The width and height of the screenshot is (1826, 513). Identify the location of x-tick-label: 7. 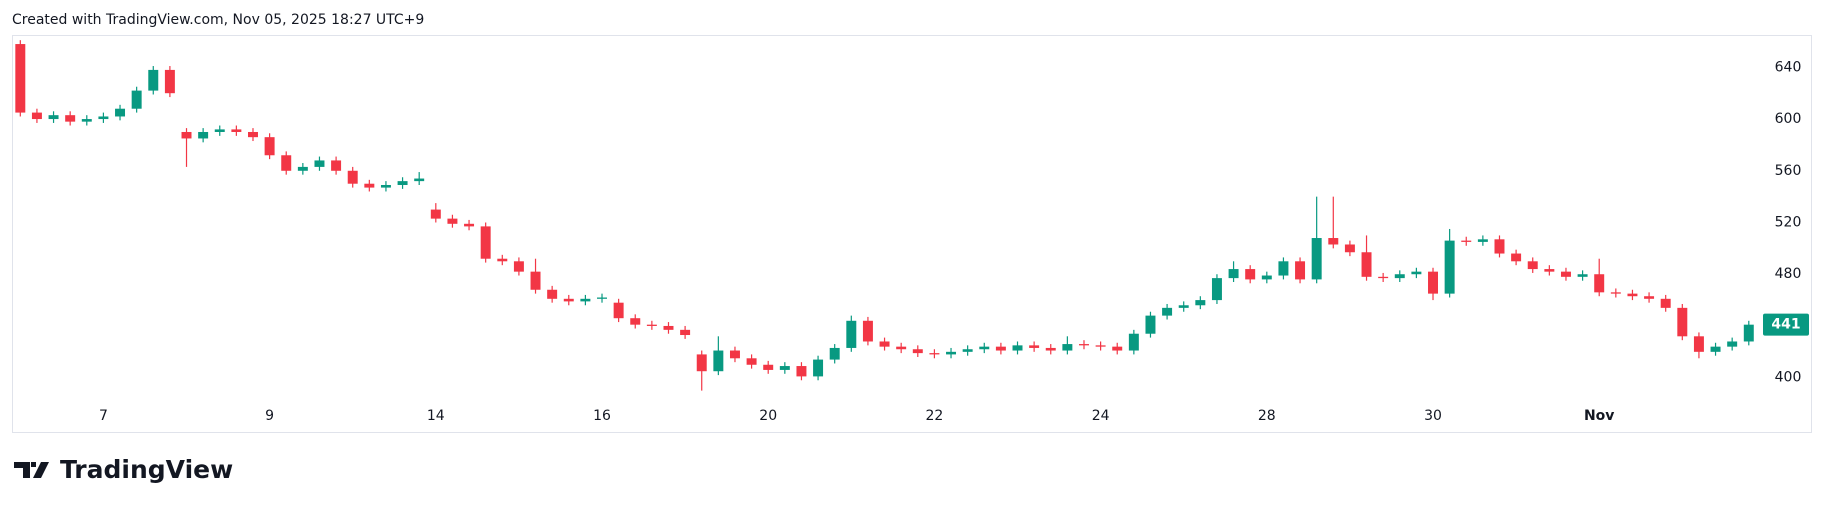
(103, 416).